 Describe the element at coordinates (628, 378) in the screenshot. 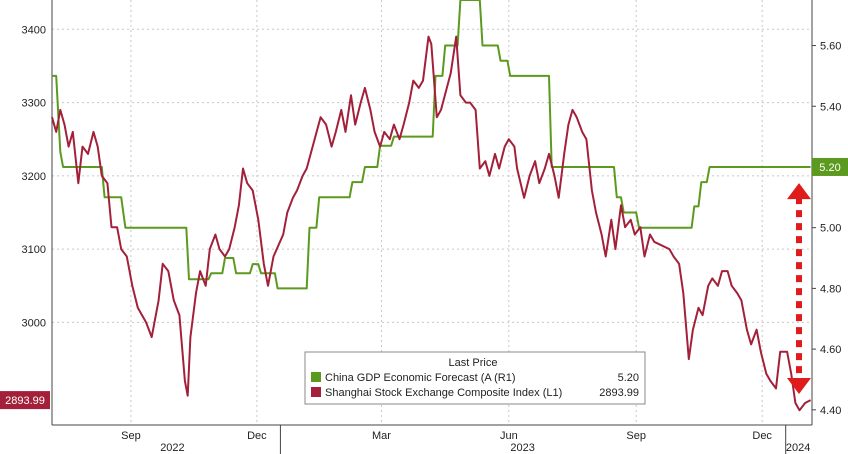

I see `legend-entry-value: 5.20` at that location.